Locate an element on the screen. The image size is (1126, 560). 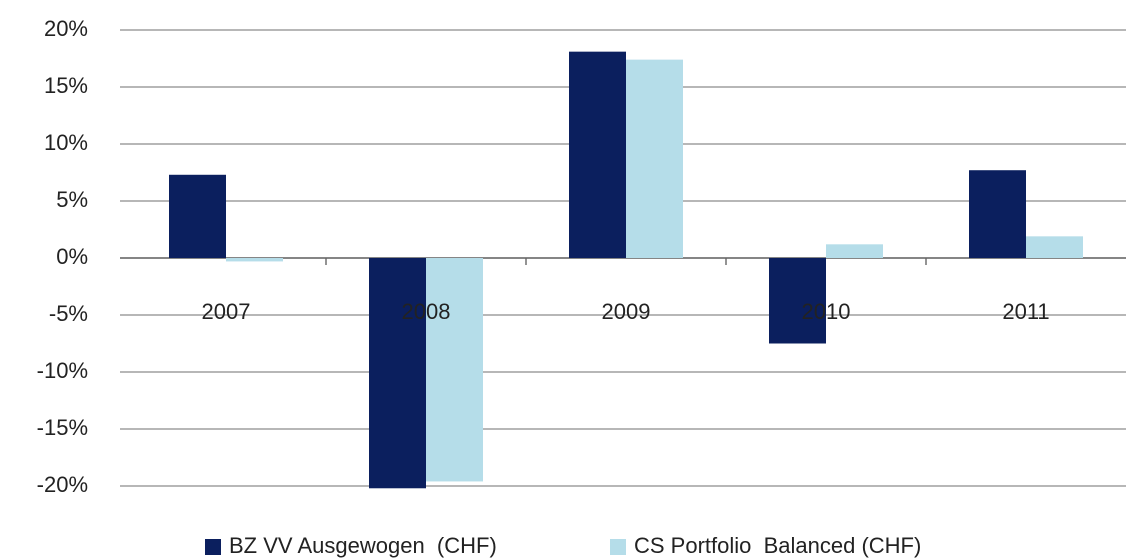
x-tick-label: 2008 is located at coordinates (426, 311).